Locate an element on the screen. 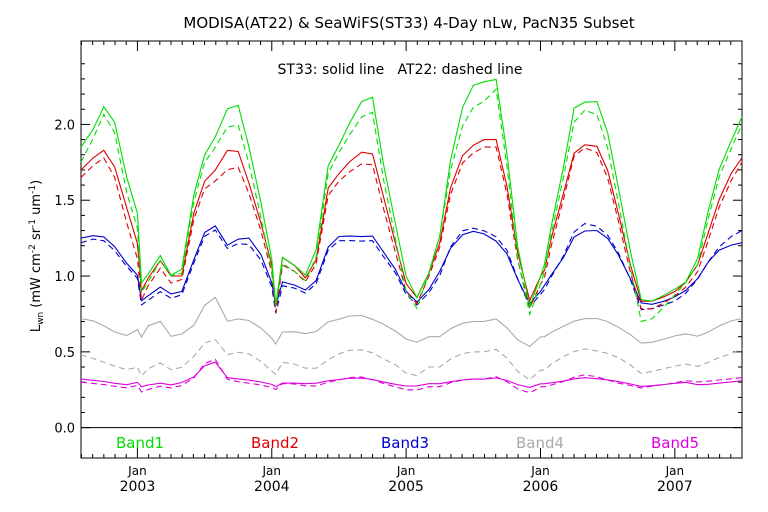 This screenshot has height=512, width=768. legend-label-band2: Band2 is located at coordinates (275, 443).